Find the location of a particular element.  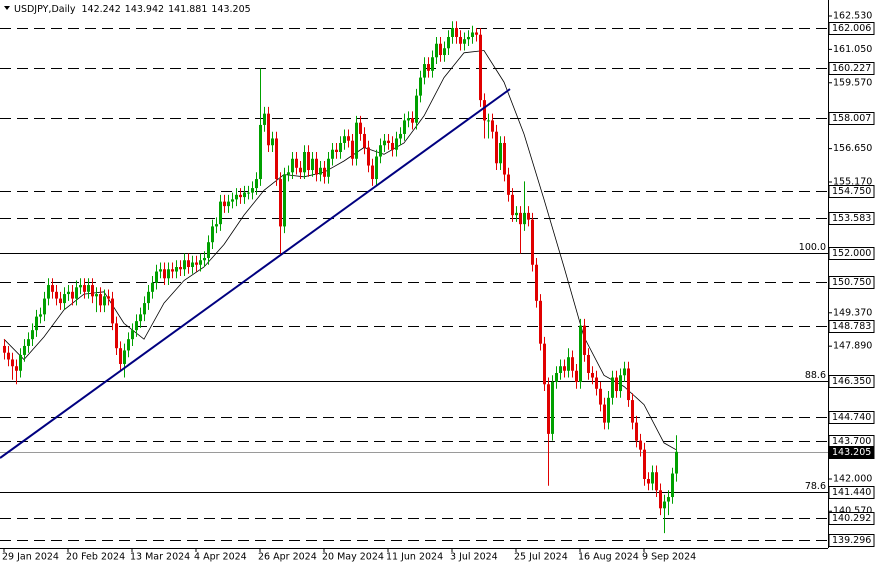

x-tick-label: 20 Feb 2024 is located at coordinates (95, 557).